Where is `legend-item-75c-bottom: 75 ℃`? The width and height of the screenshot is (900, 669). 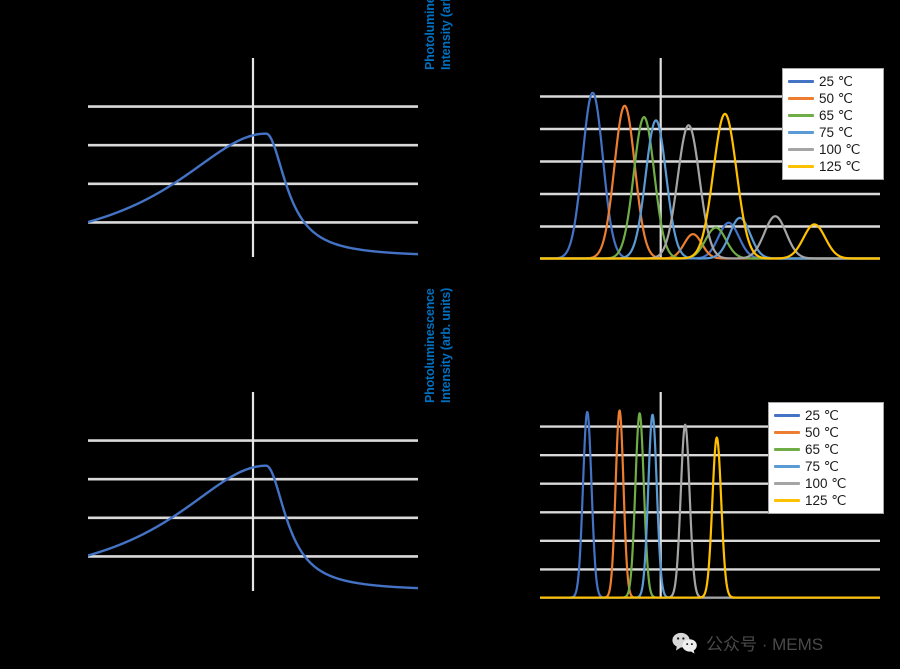
legend-item-75c-bottom: 75 ℃ is located at coordinates (825, 466).